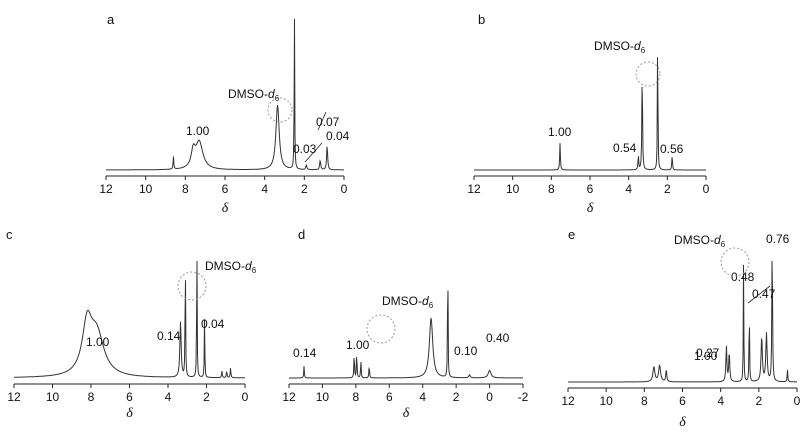 Image resolution: width=809 pixels, height=448 pixels. I want to click on integration-label-b-1: 0.54, so click(625, 148).